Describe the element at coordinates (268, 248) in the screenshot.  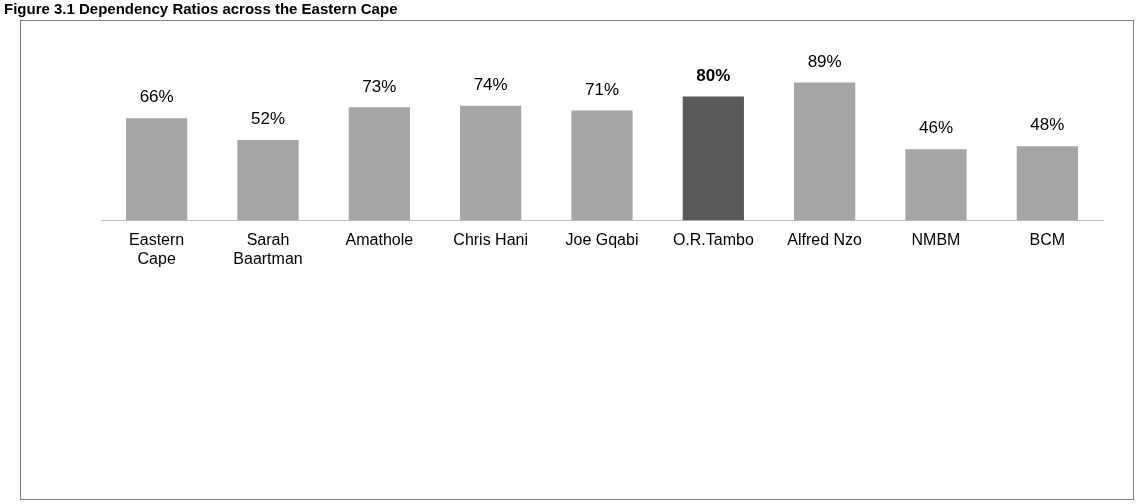
I see `x-tick-label: Sarah Baartman` at that location.